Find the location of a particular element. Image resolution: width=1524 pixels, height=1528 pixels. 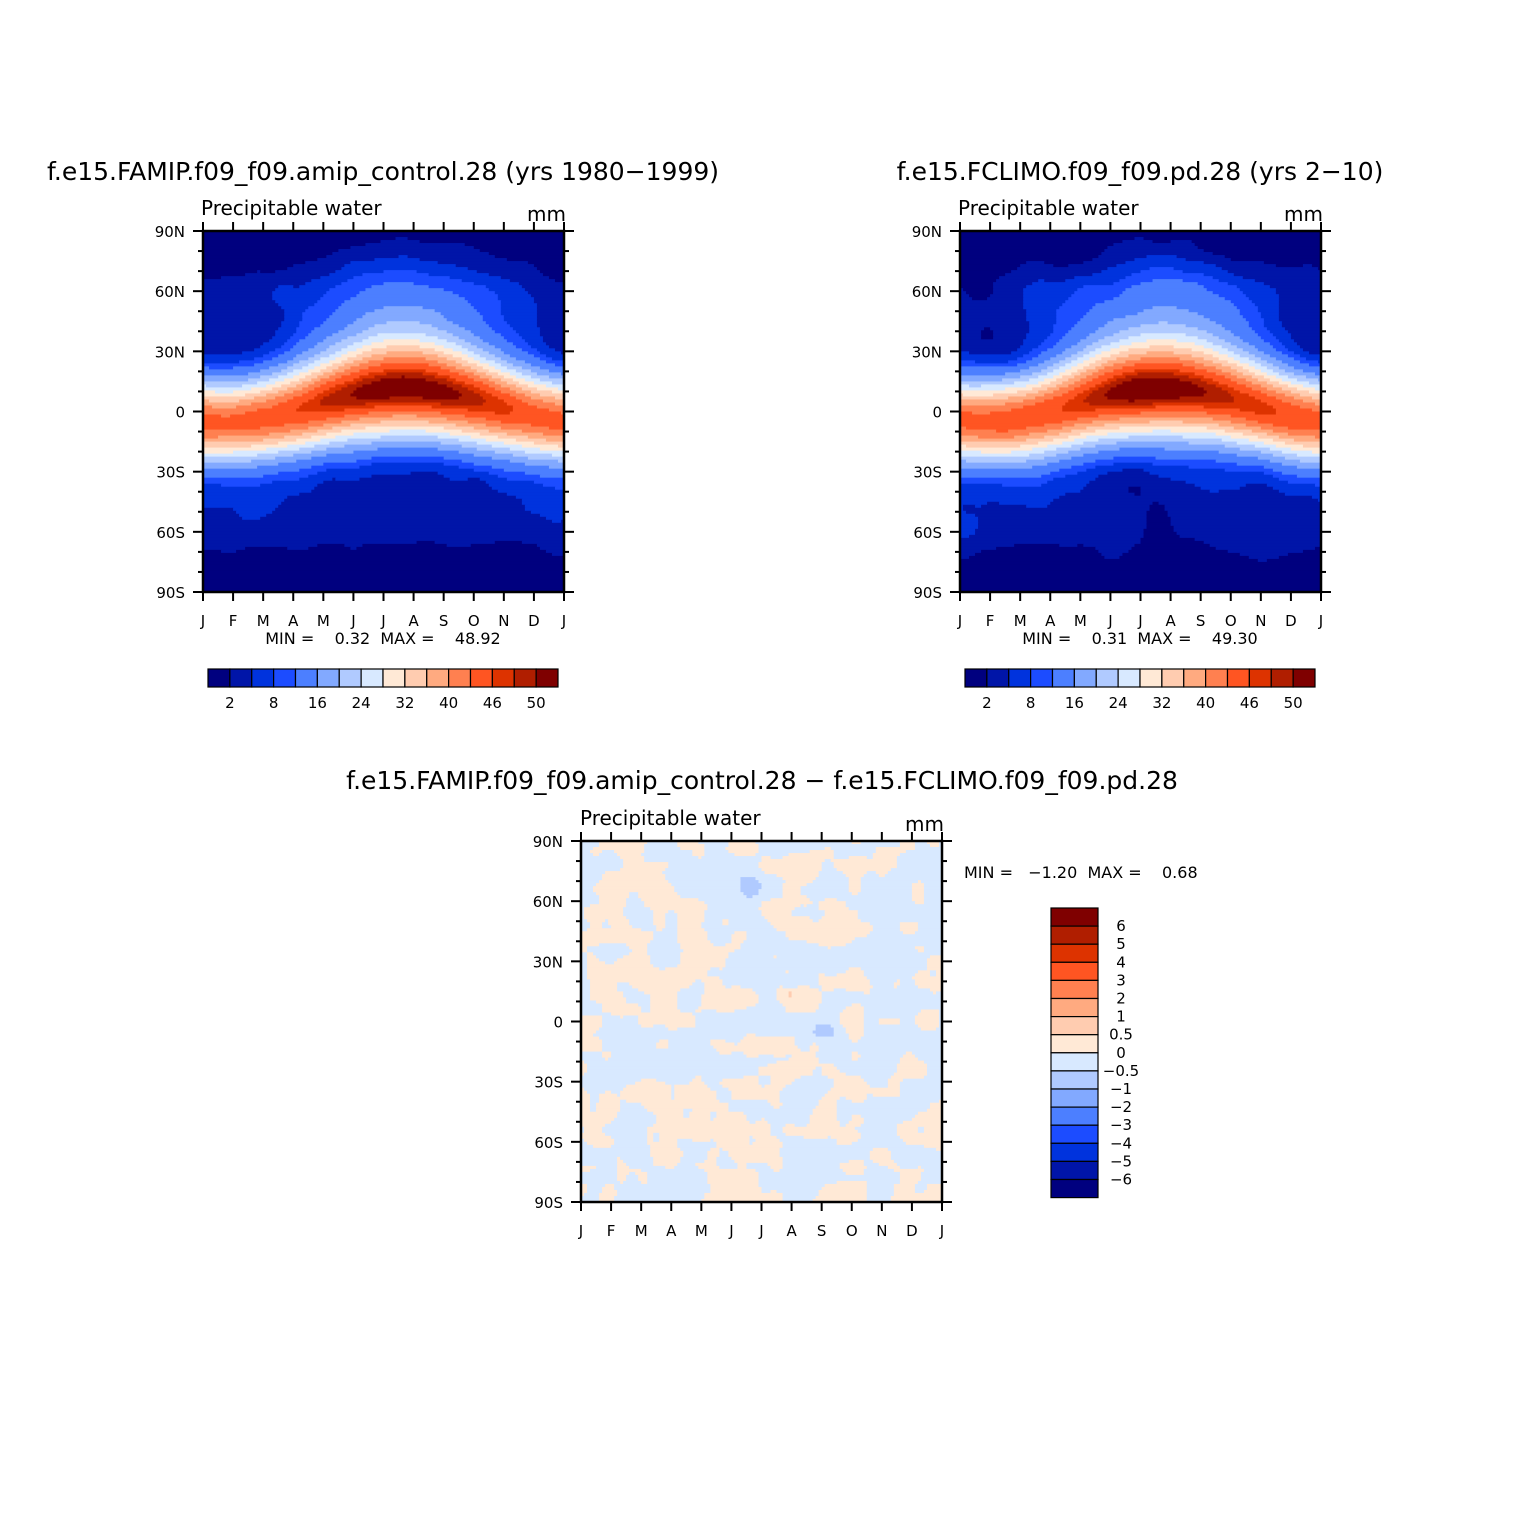

panel1-min-max: MIN = 0.32 MAX = 48.92 is located at coordinates (382, 638).